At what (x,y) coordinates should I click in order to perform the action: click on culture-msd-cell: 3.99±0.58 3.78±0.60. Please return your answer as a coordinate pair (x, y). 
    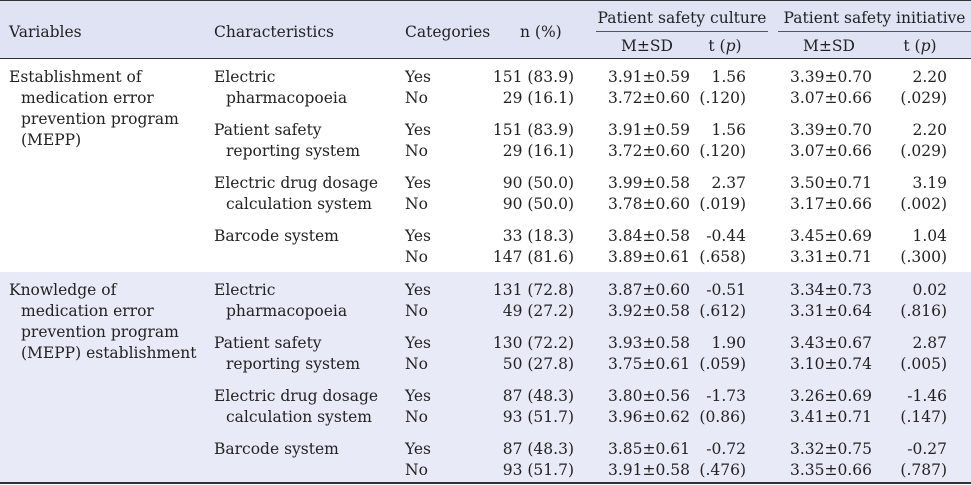
    Looking at the image, I should click on (648, 193).